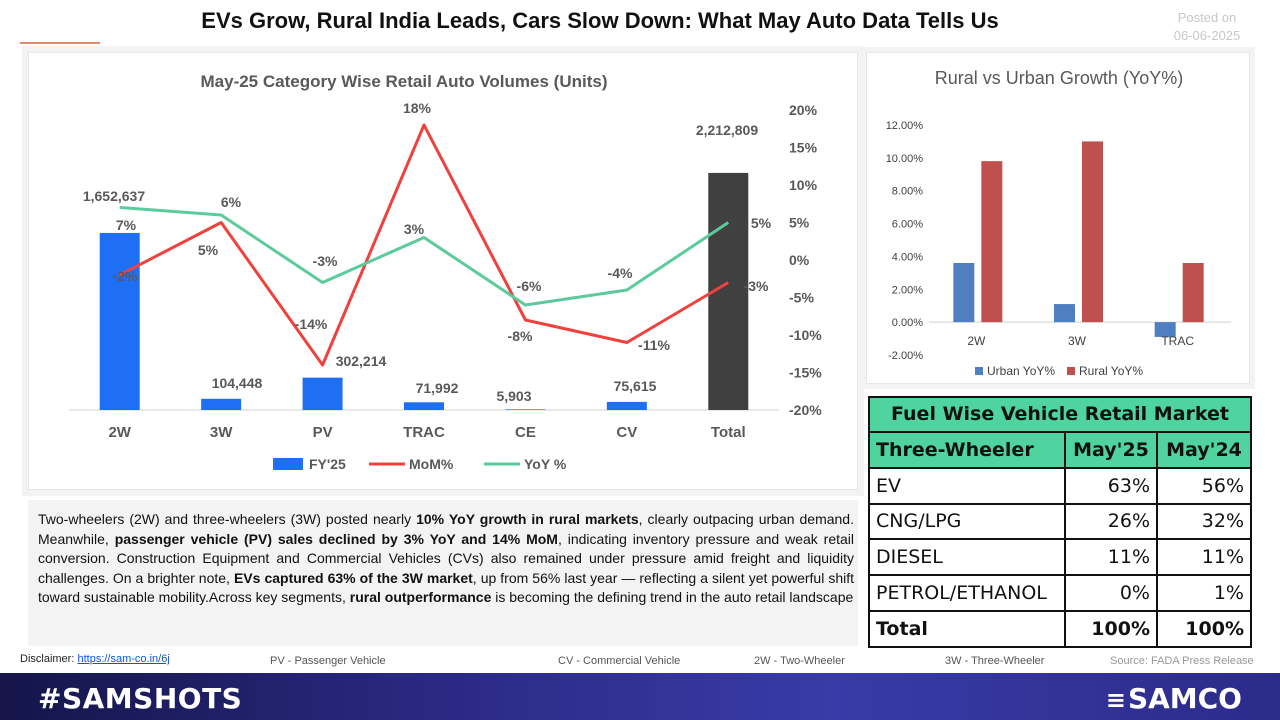 The width and height of the screenshot is (1280, 720). Describe the element at coordinates (1021, 371) in the screenshot. I see `legend-label: Urban YoY%` at that location.